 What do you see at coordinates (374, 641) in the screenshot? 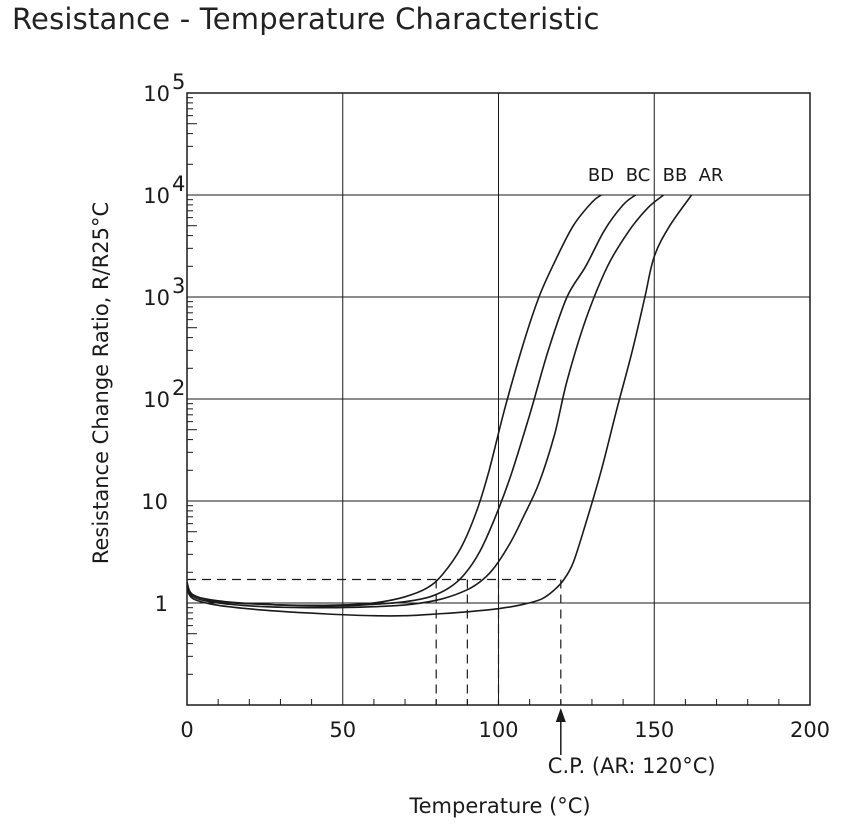
I see `reference-lines` at bounding box center [374, 641].